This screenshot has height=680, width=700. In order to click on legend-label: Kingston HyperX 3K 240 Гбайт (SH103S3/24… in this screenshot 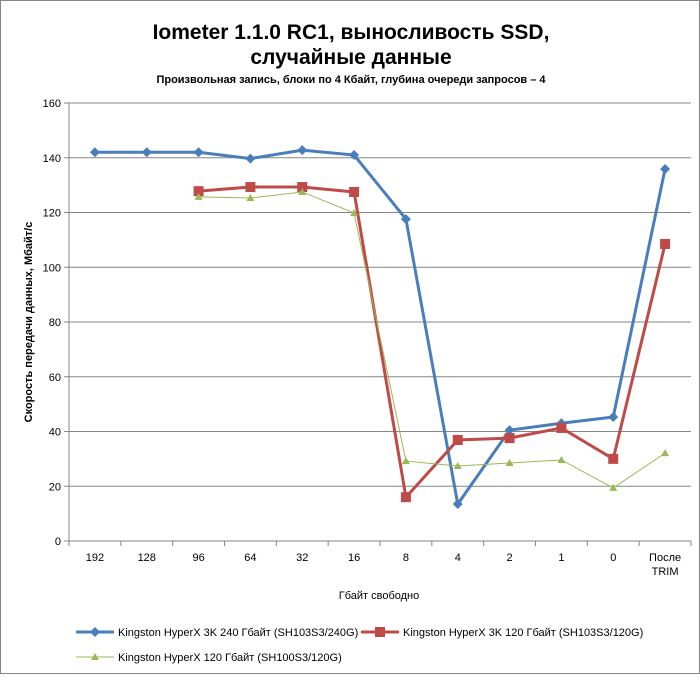, I will do `click(238, 633)`.